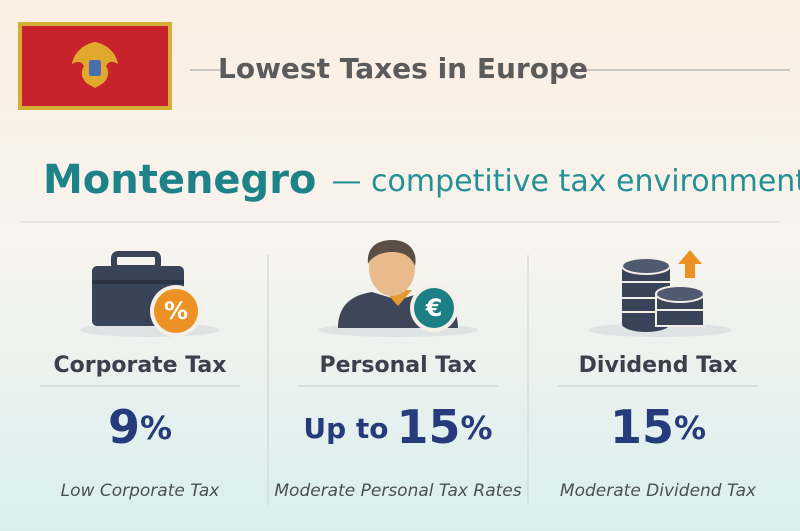  I want to click on headline-country: Montenegro, so click(179, 180).